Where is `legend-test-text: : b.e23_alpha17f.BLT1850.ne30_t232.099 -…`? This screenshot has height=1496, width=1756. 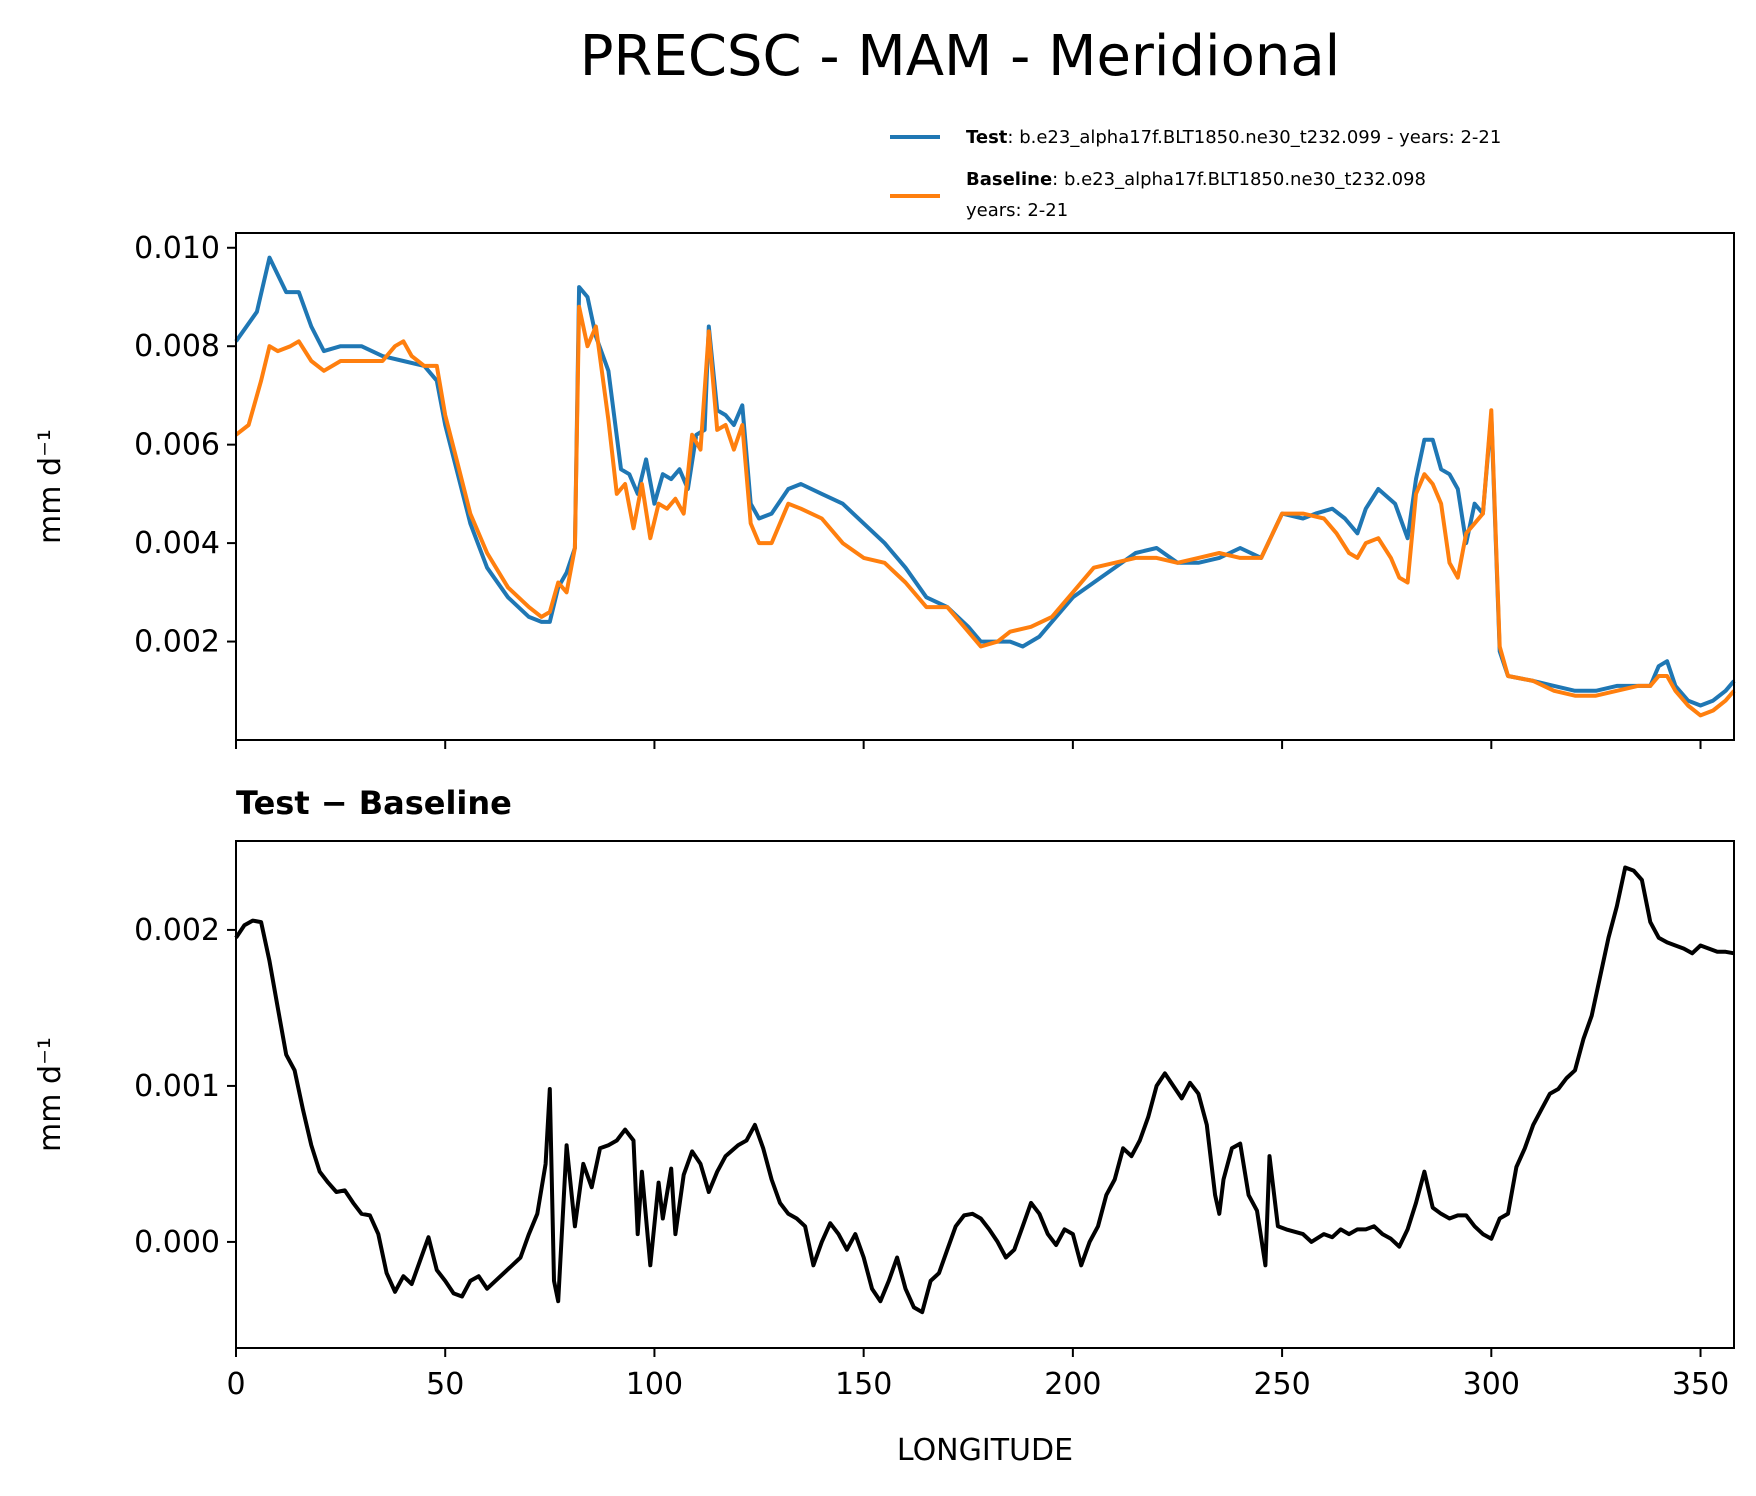
legend-test-text: : b.e23_alpha17f.BLT1850.ne30_t232.099 -… is located at coordinates (1254, 137).